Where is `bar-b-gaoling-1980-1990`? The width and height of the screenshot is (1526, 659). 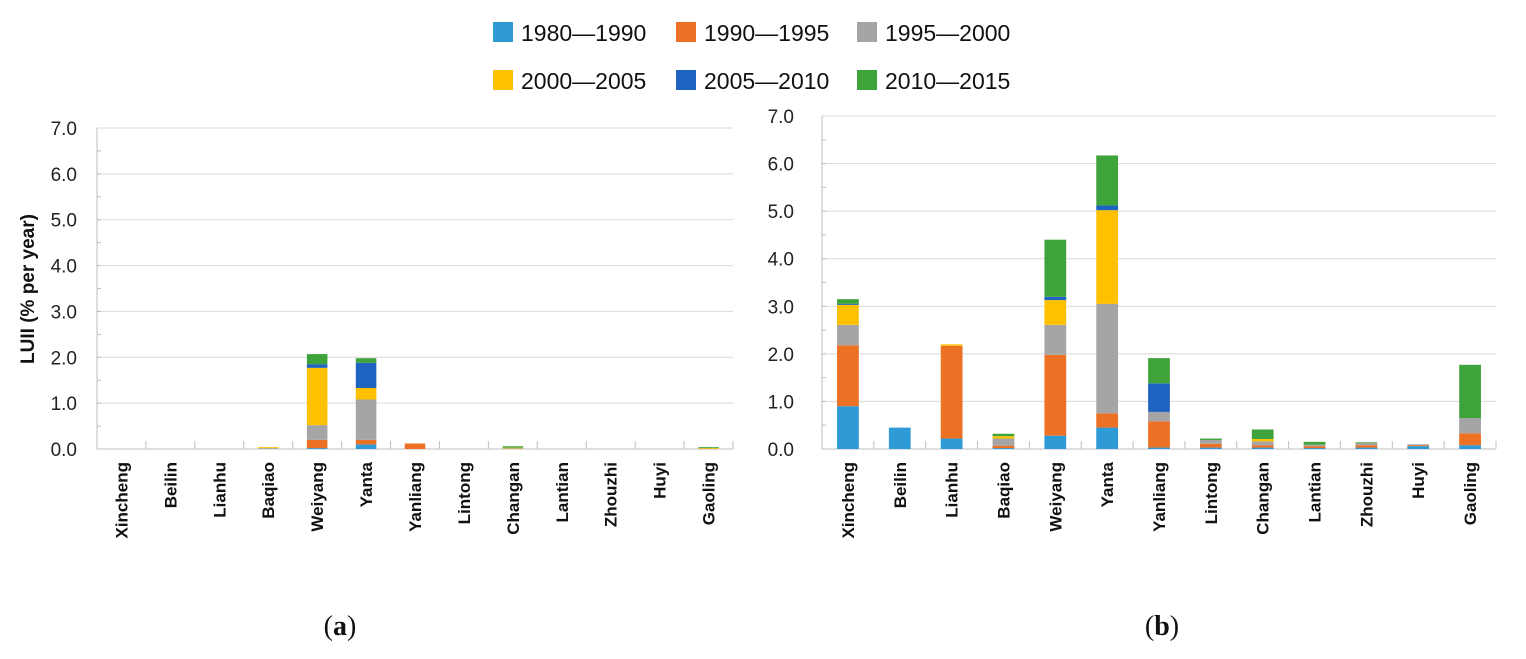 bar-b-gaoling-1980-1990 is located at coordinates (1470, 447).